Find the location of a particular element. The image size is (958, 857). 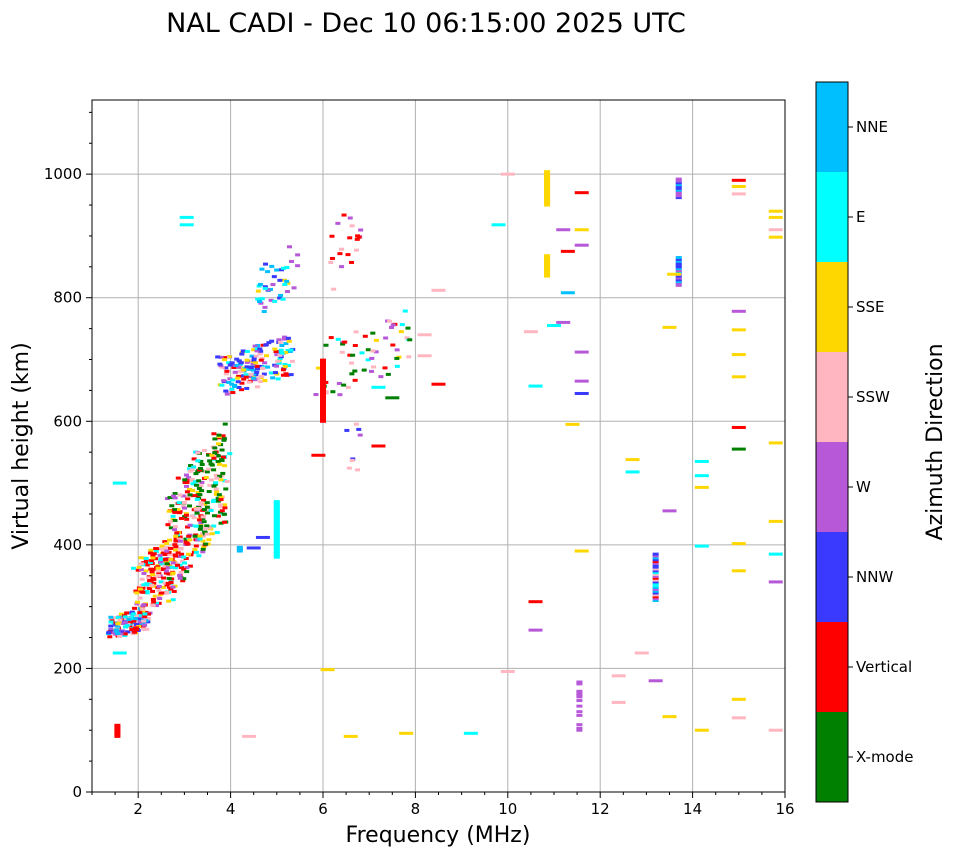

x-axis-ticks: 2 4 6 8 10 12 14 16 is located at coordinates (443, 805).